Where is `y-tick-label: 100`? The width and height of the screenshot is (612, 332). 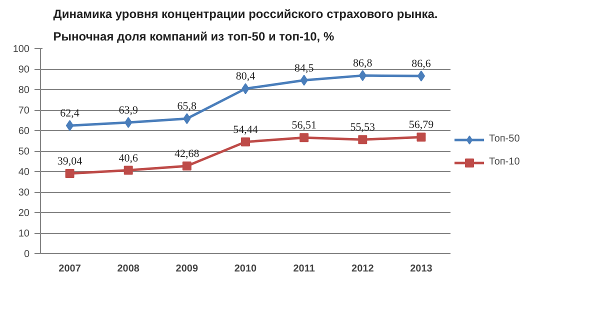
y-tick-label: 100 is located at coordinates (21, 49).